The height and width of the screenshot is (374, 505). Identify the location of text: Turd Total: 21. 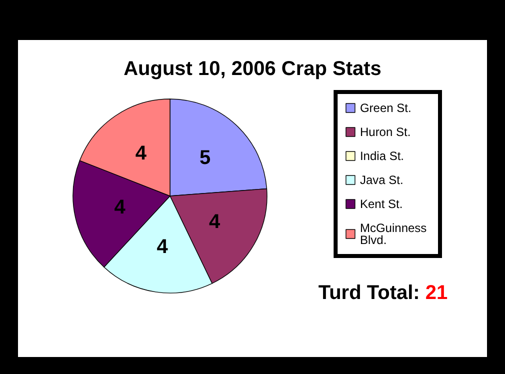
(383, 293).